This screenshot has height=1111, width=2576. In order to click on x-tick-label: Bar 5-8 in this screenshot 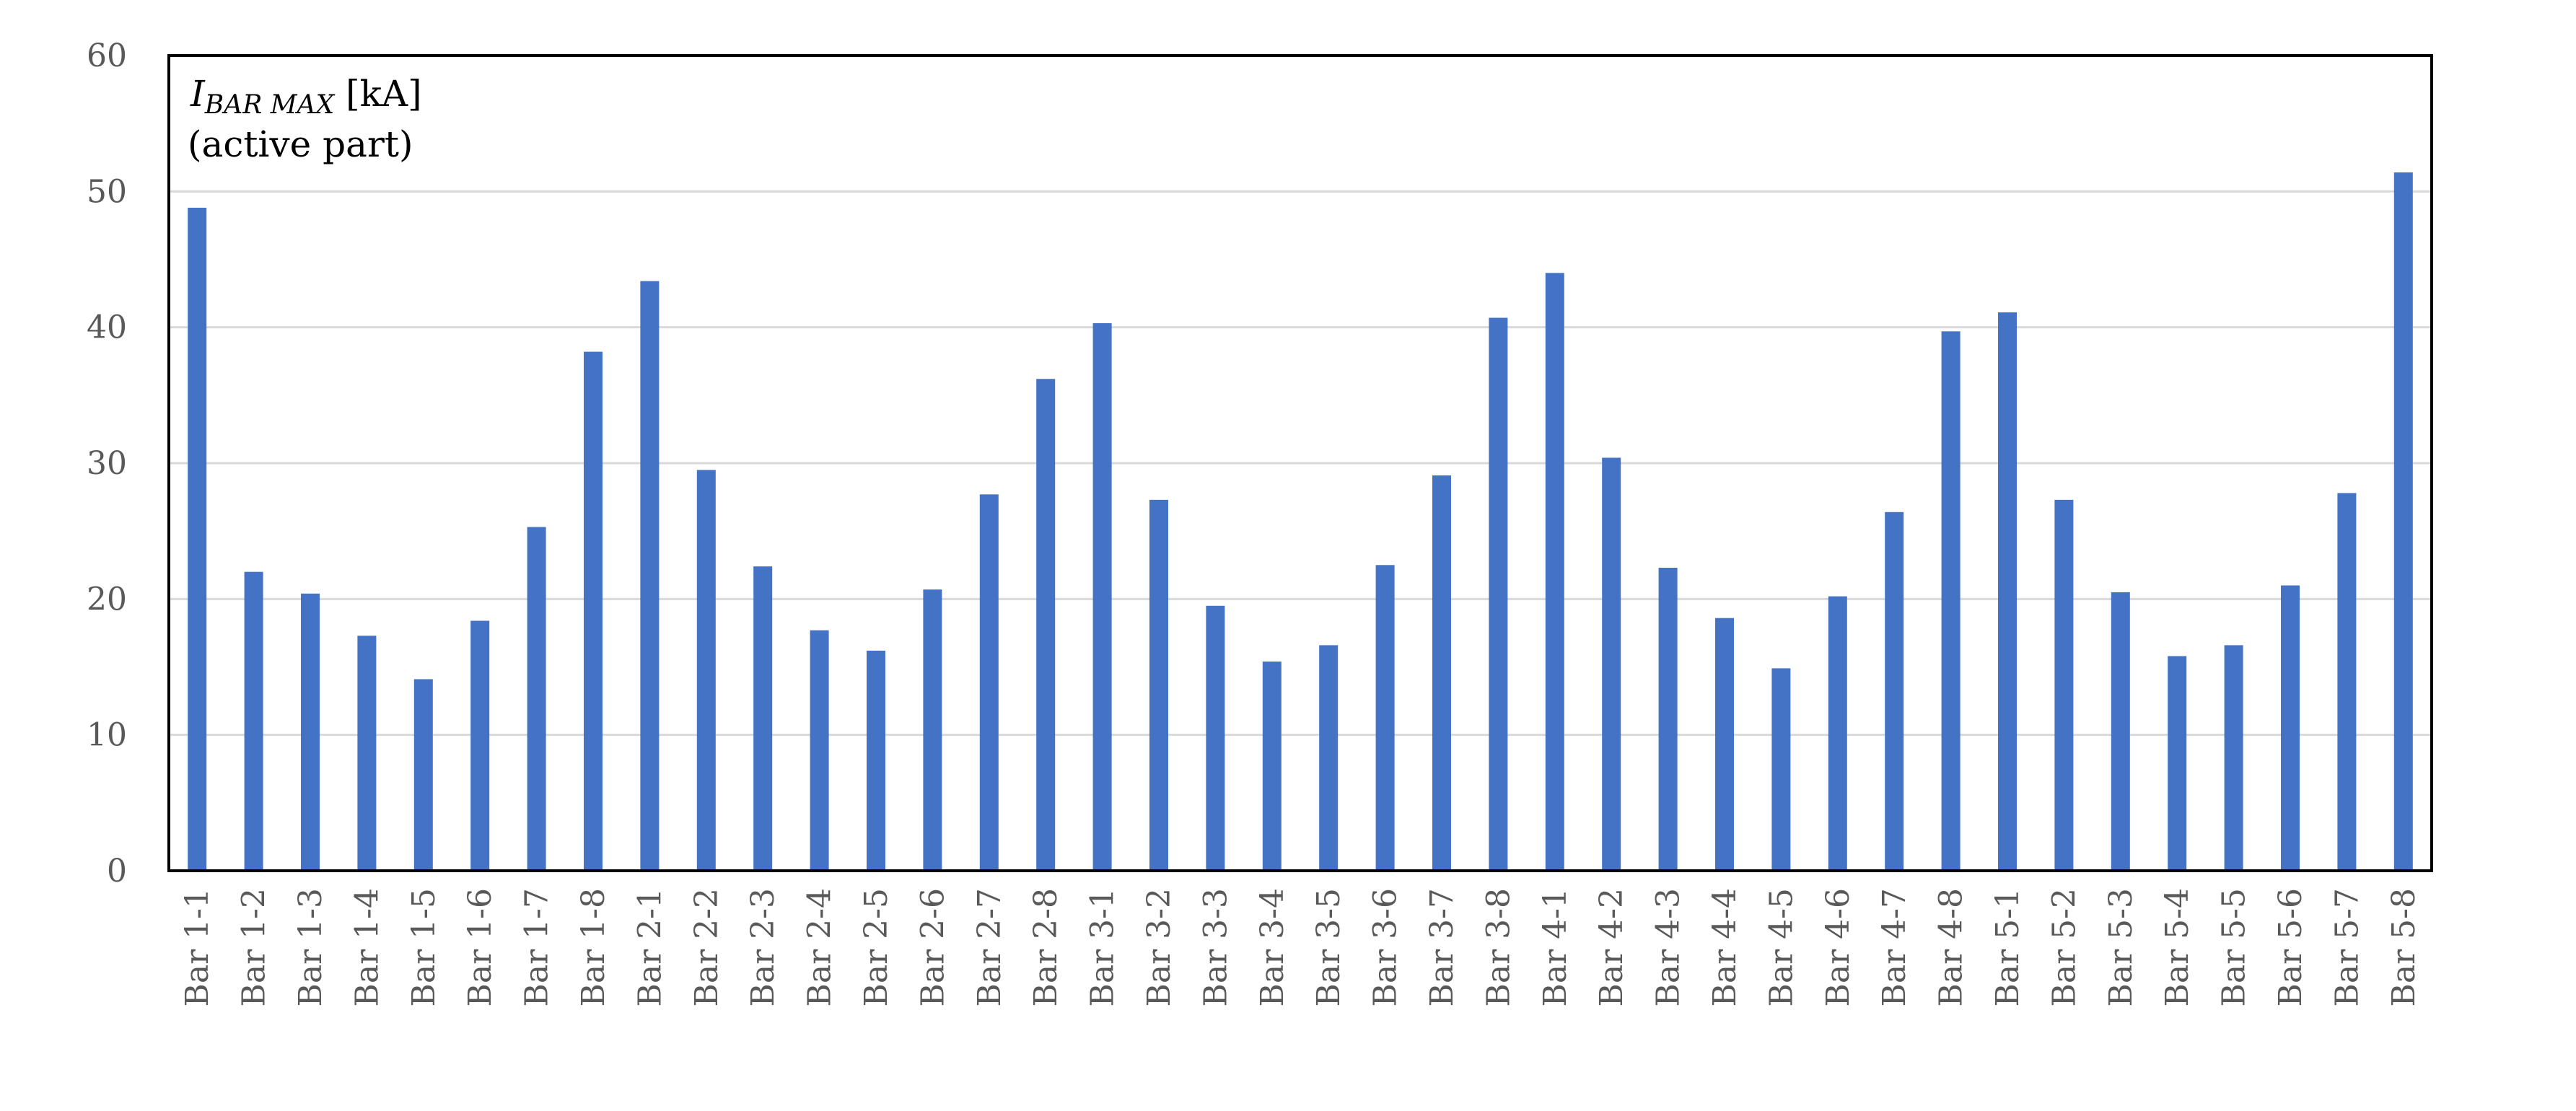, I will do `click(2404, 947)`.